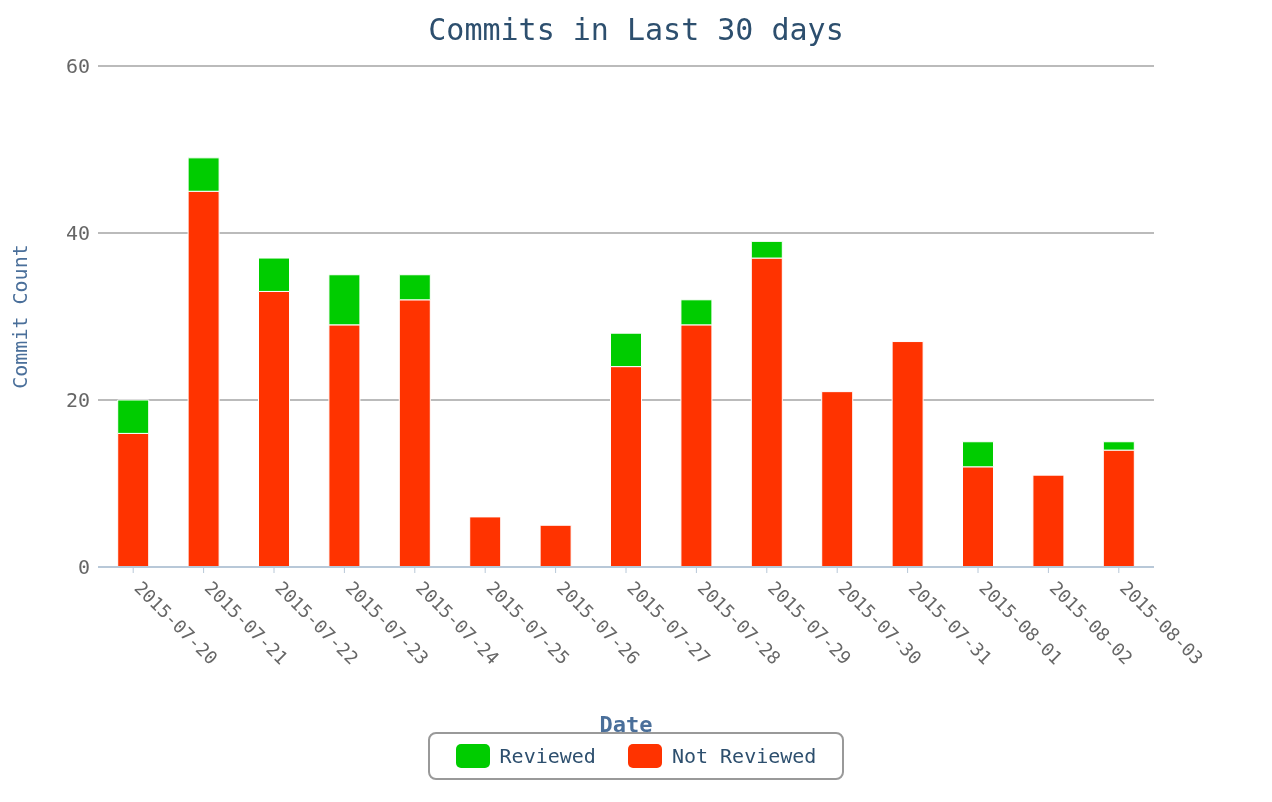  What do you see at coordinates (77, 66) in the screenshot?
I see `y-tick-label: 60` at bounding box center [77, 66].